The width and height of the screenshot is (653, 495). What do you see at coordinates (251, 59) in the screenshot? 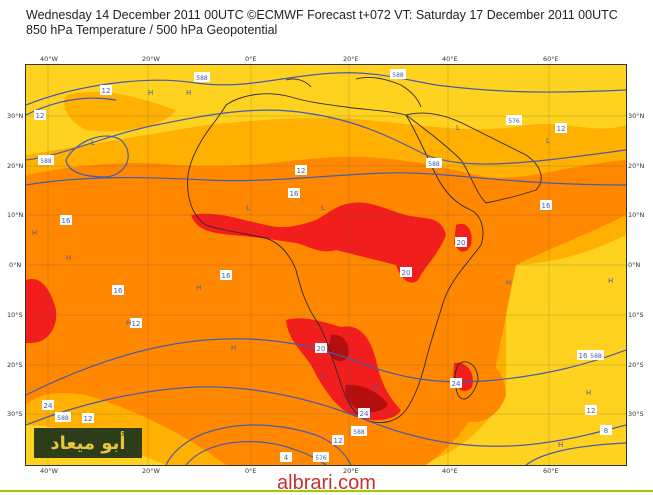
I see `lon-label-top: 0°E` at bounding box center [251, 59].